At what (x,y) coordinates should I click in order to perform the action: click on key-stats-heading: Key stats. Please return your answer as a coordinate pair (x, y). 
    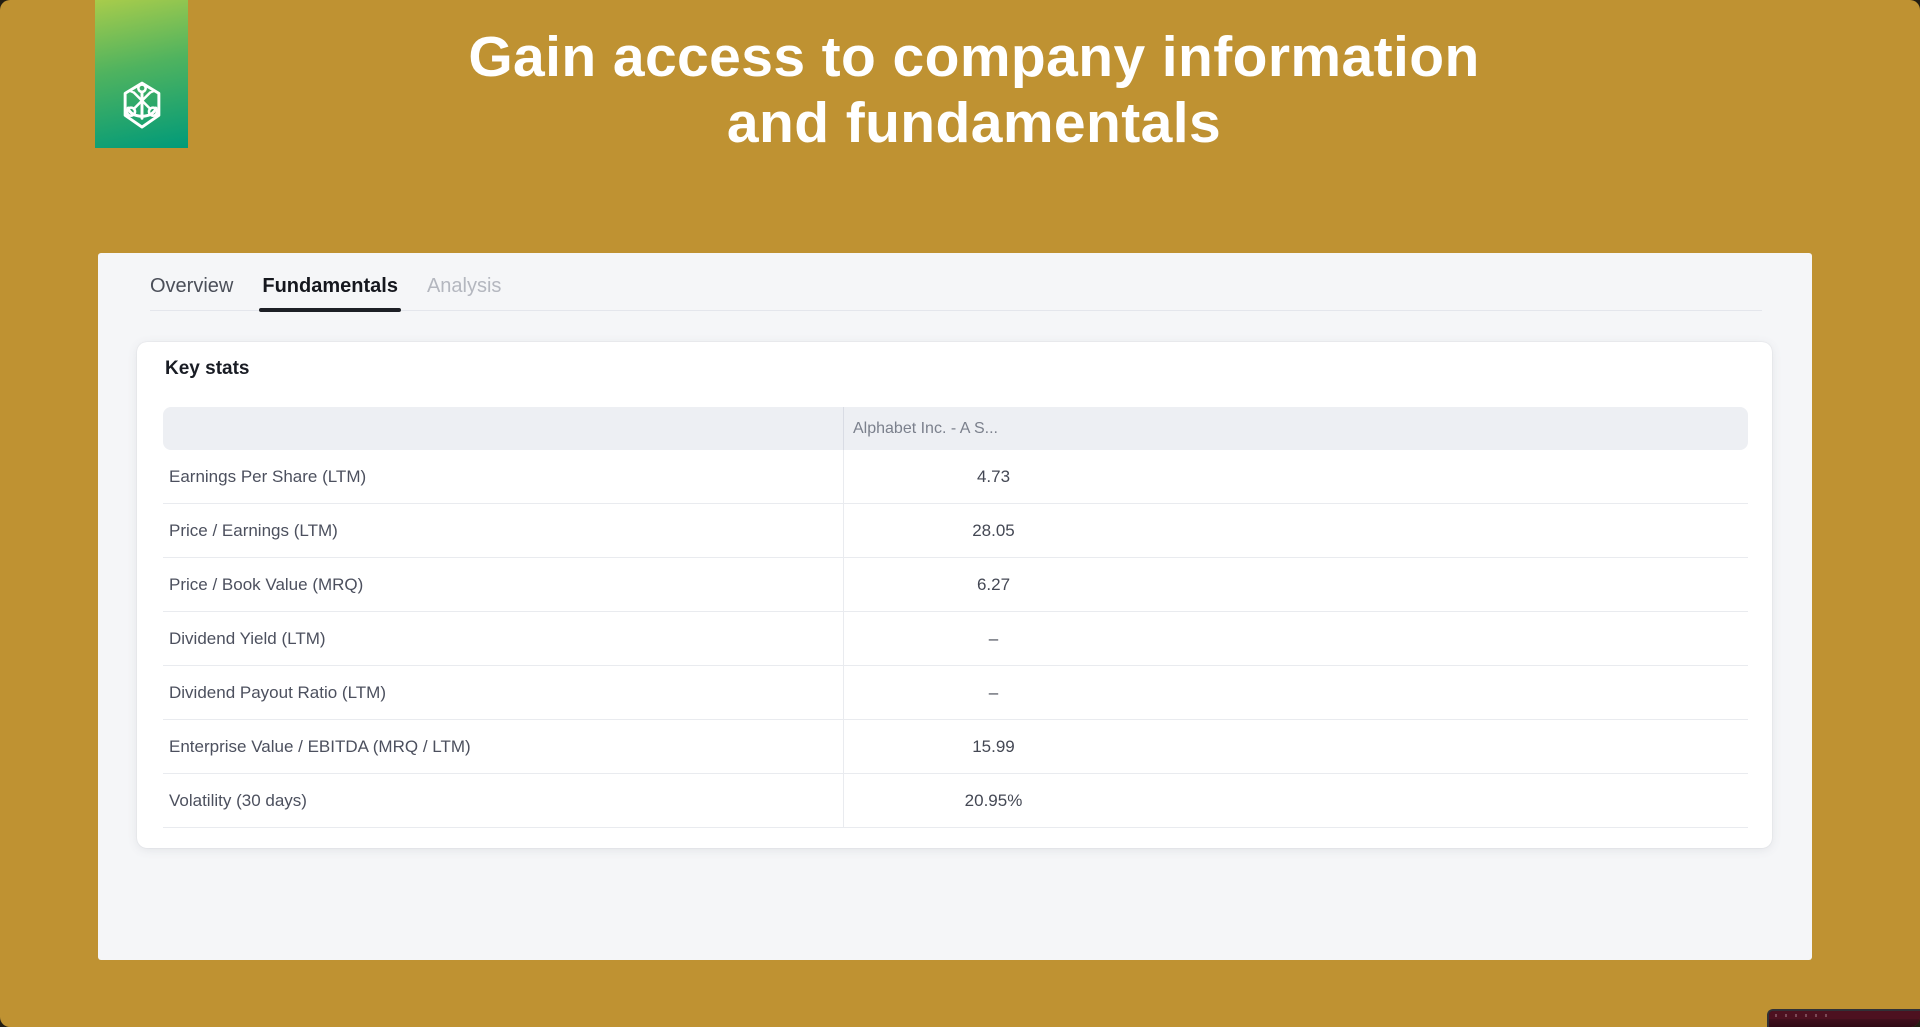
    Looking at the image, I should click on (207, 368).